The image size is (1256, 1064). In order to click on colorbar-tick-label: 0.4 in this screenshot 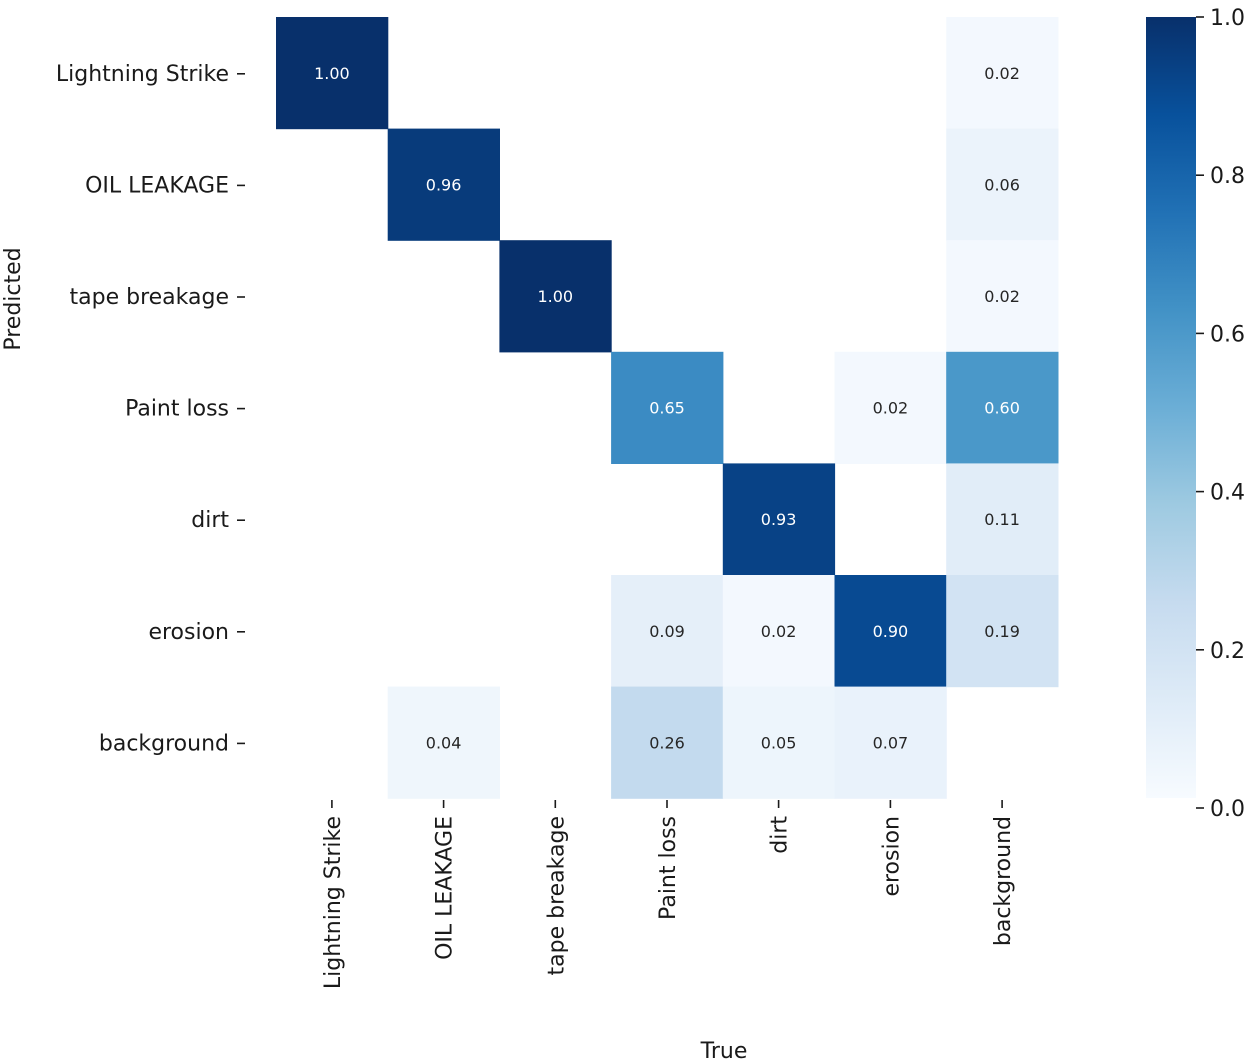, I will do `click(1227, 493)`.